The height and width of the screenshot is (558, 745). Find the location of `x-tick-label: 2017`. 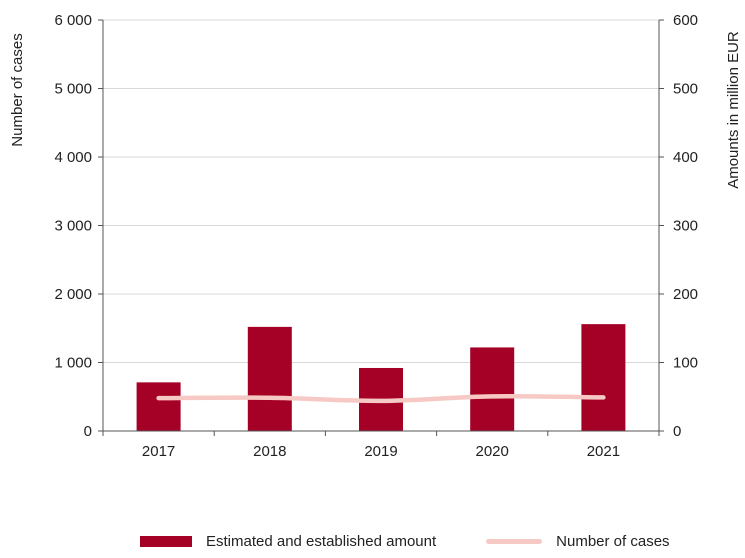

x-tick-label: 2017 is located at coordinates (158, 451).